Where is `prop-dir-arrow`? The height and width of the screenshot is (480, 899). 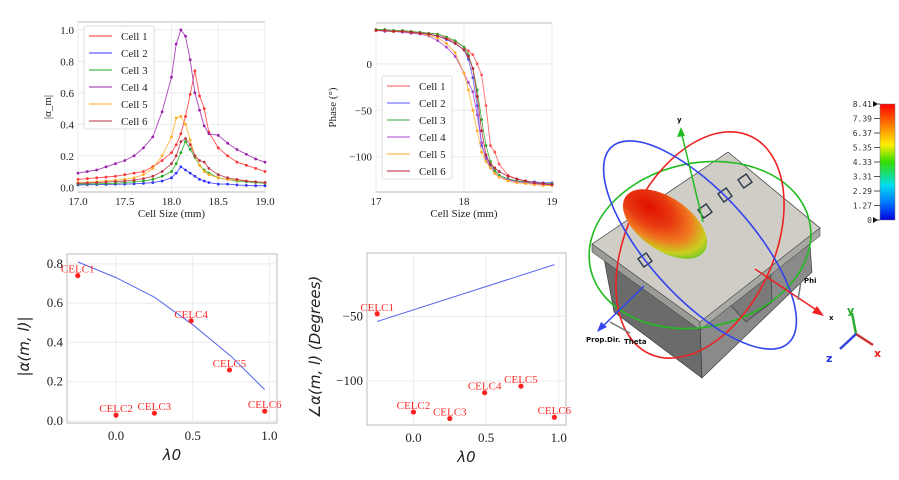 prop-dir-arrow is located at coordinates (622, 307).